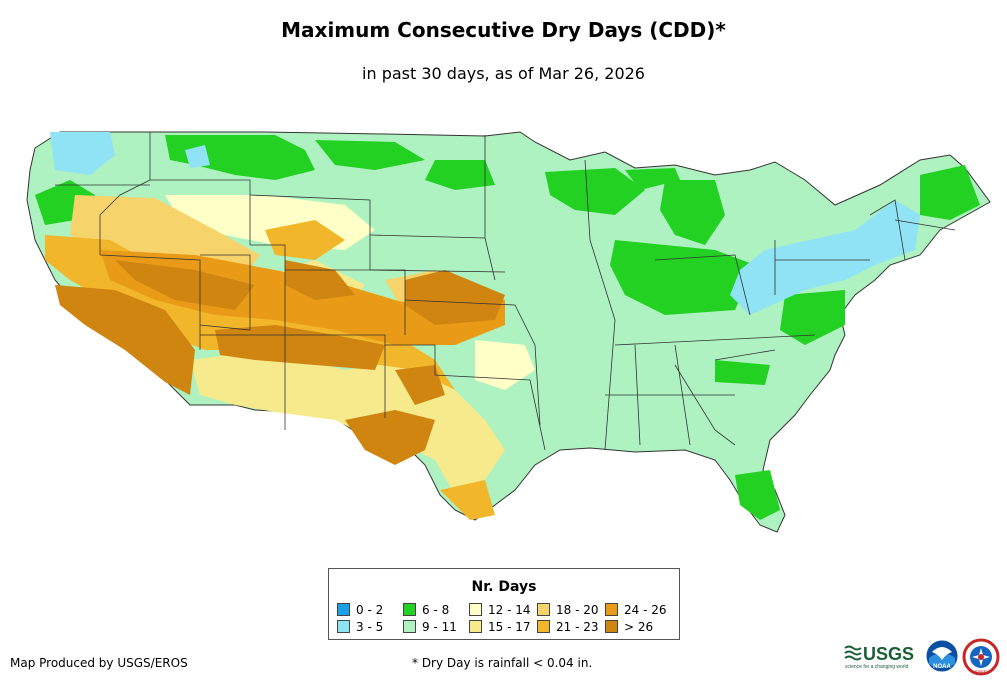  What do you see at coordinates (888, 654) in the screenshot?
I see `svg-text: USGS` at bounding box center [888, 654].